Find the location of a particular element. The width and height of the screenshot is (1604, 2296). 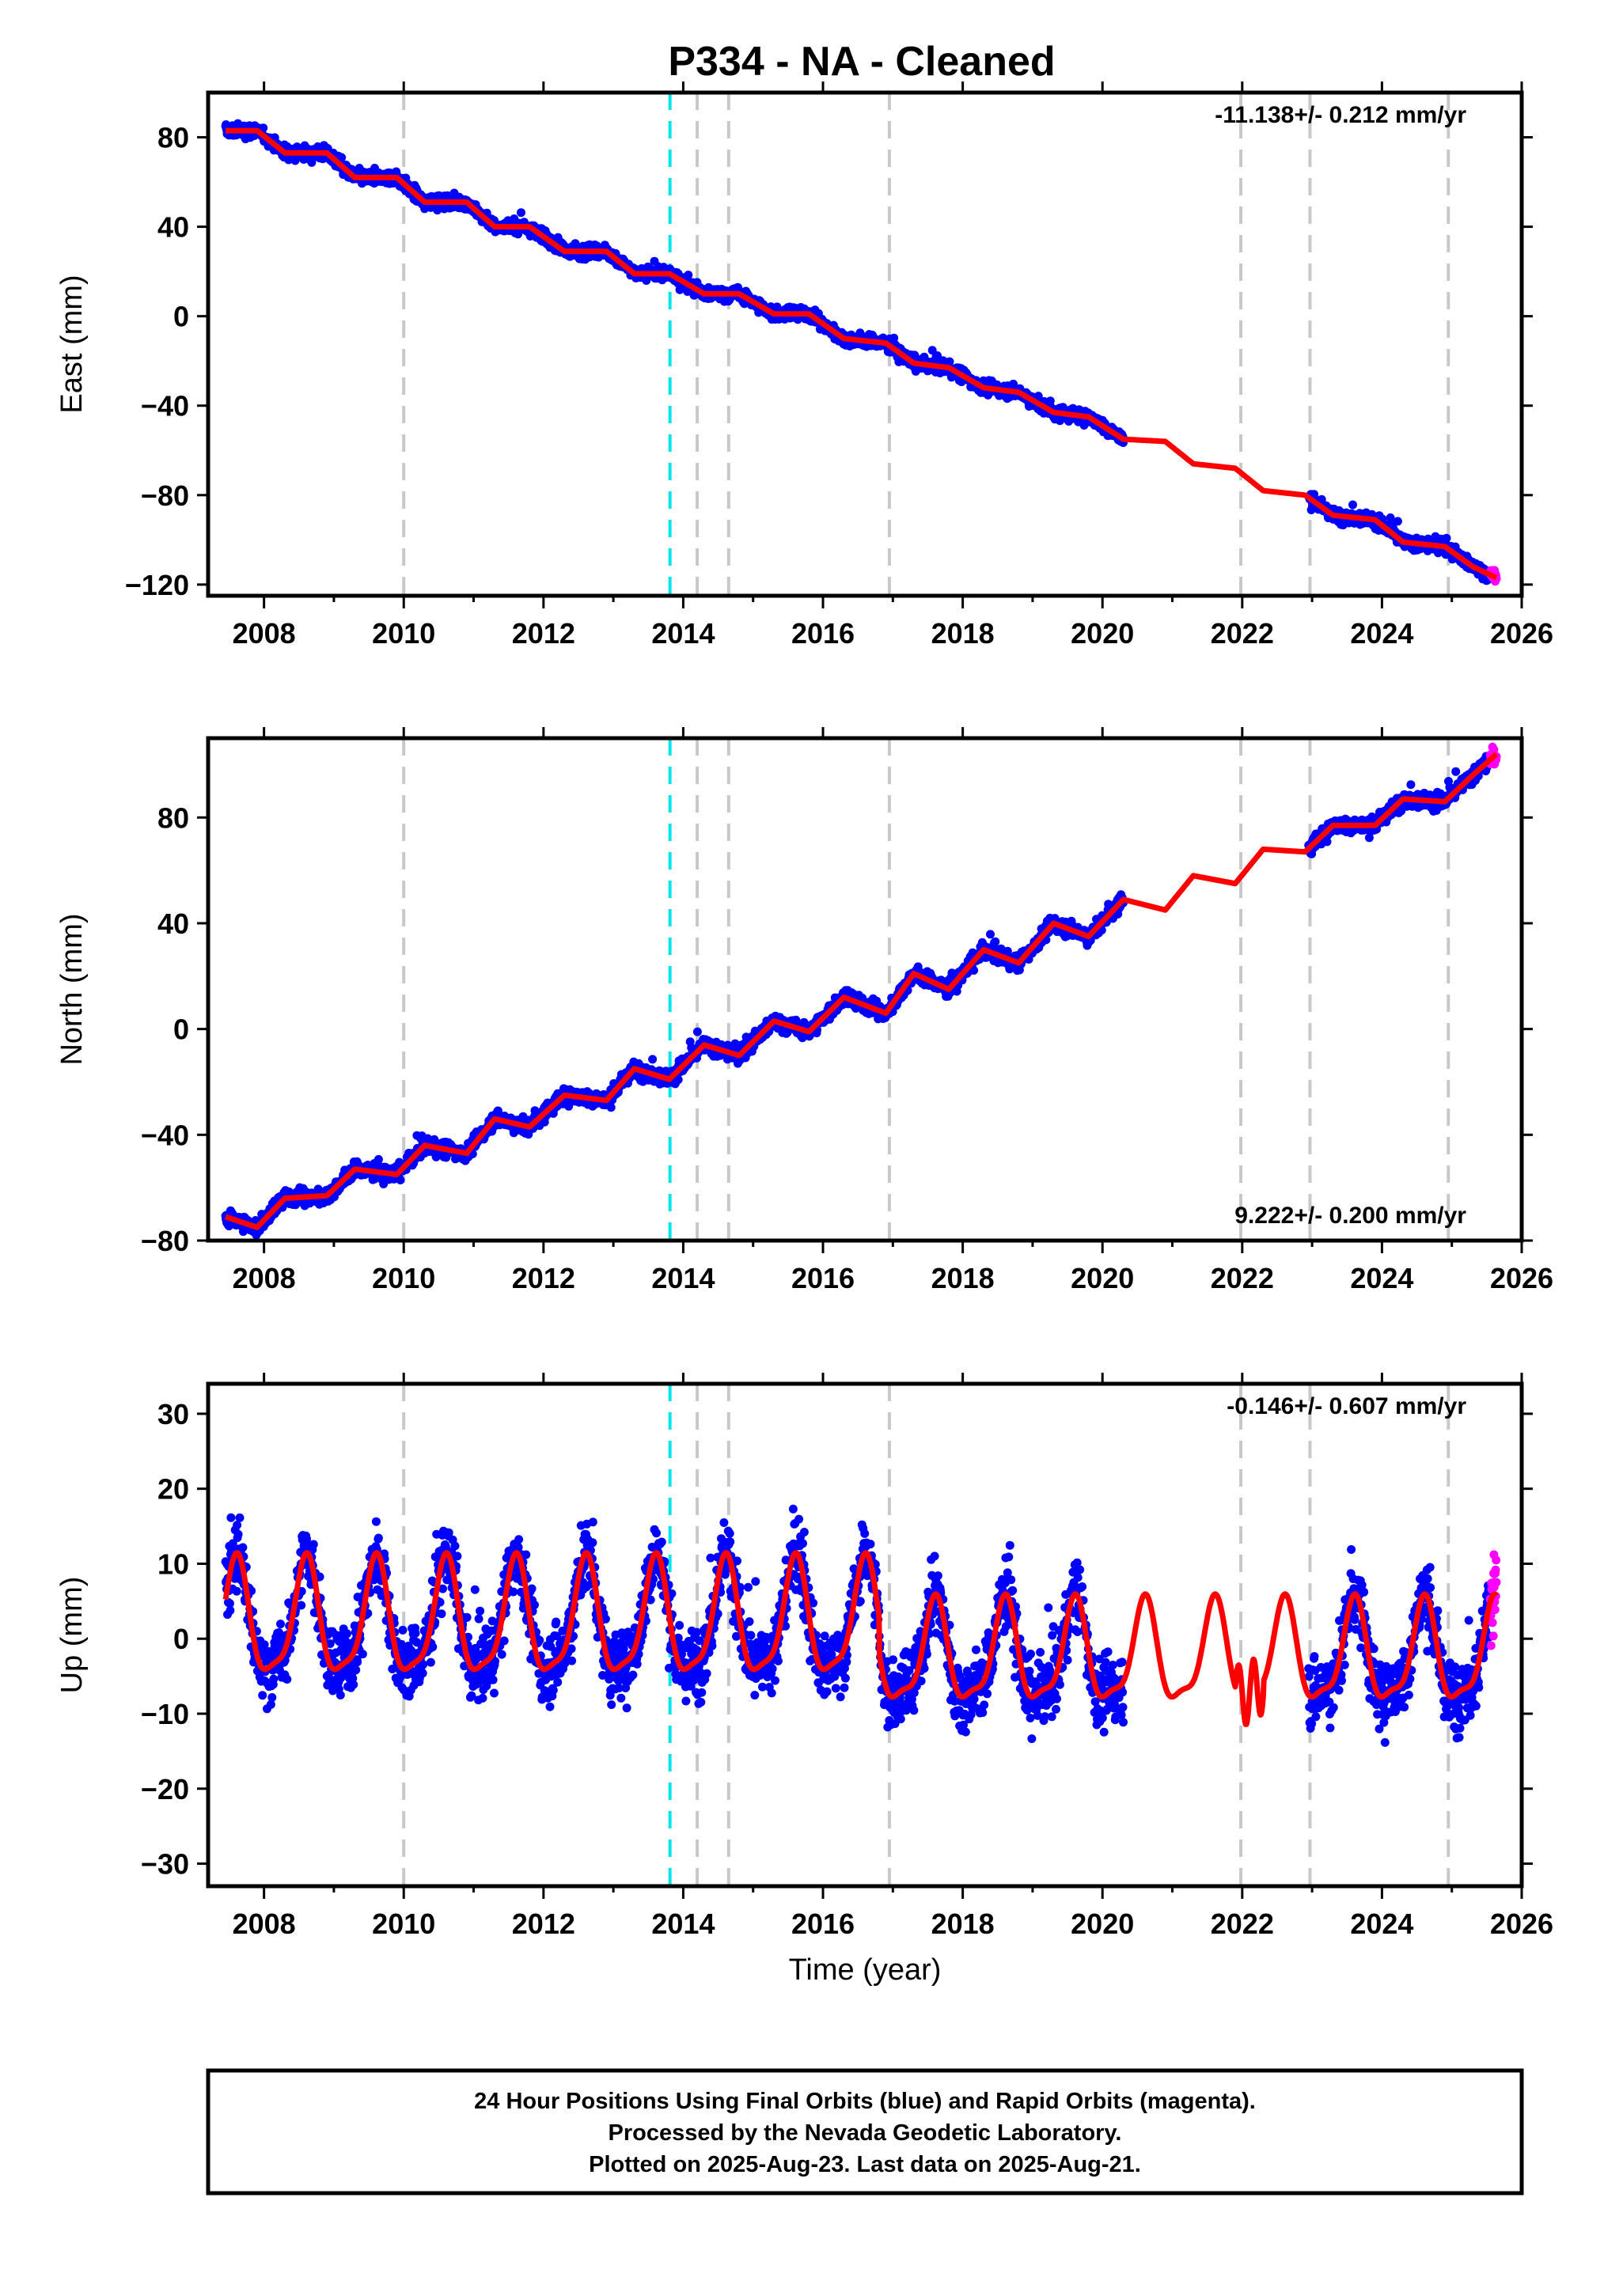

x-tick-label: 2012 is located at coordinates (543, 633).